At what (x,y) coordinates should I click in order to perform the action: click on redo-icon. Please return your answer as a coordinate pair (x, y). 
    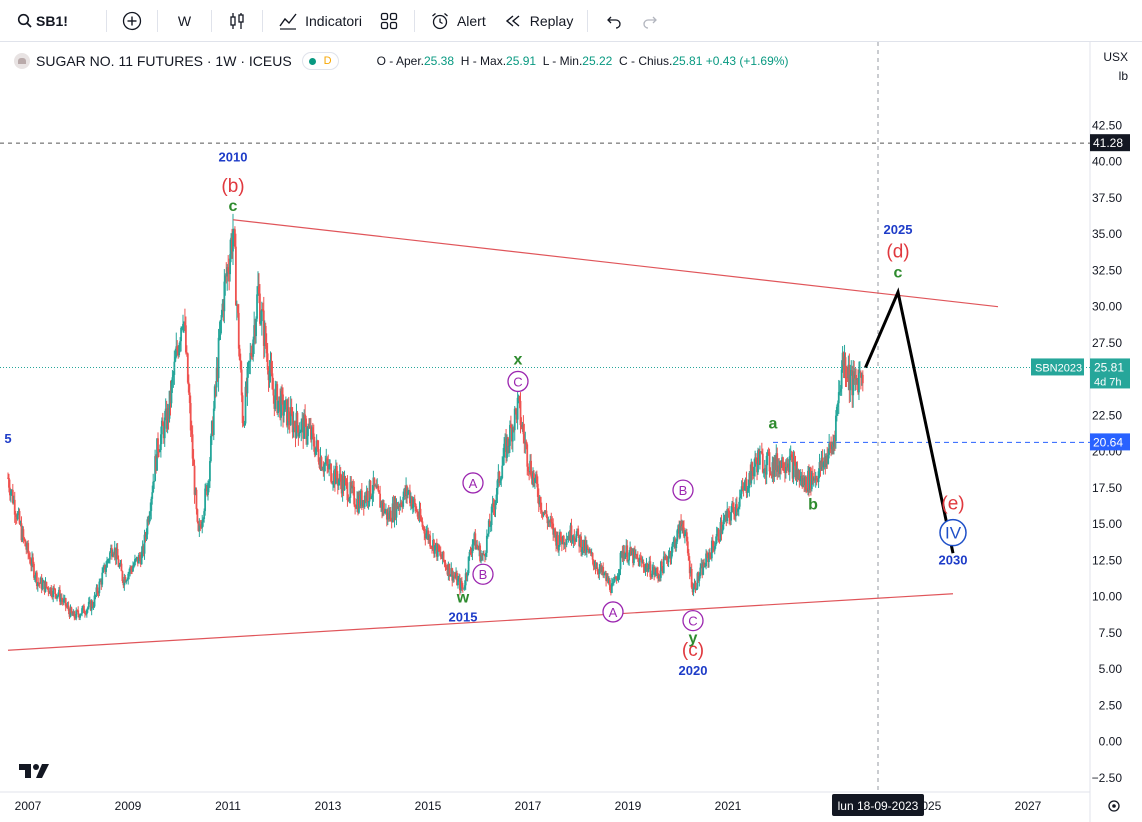
    Looking at the image, I should click on (651, 21).